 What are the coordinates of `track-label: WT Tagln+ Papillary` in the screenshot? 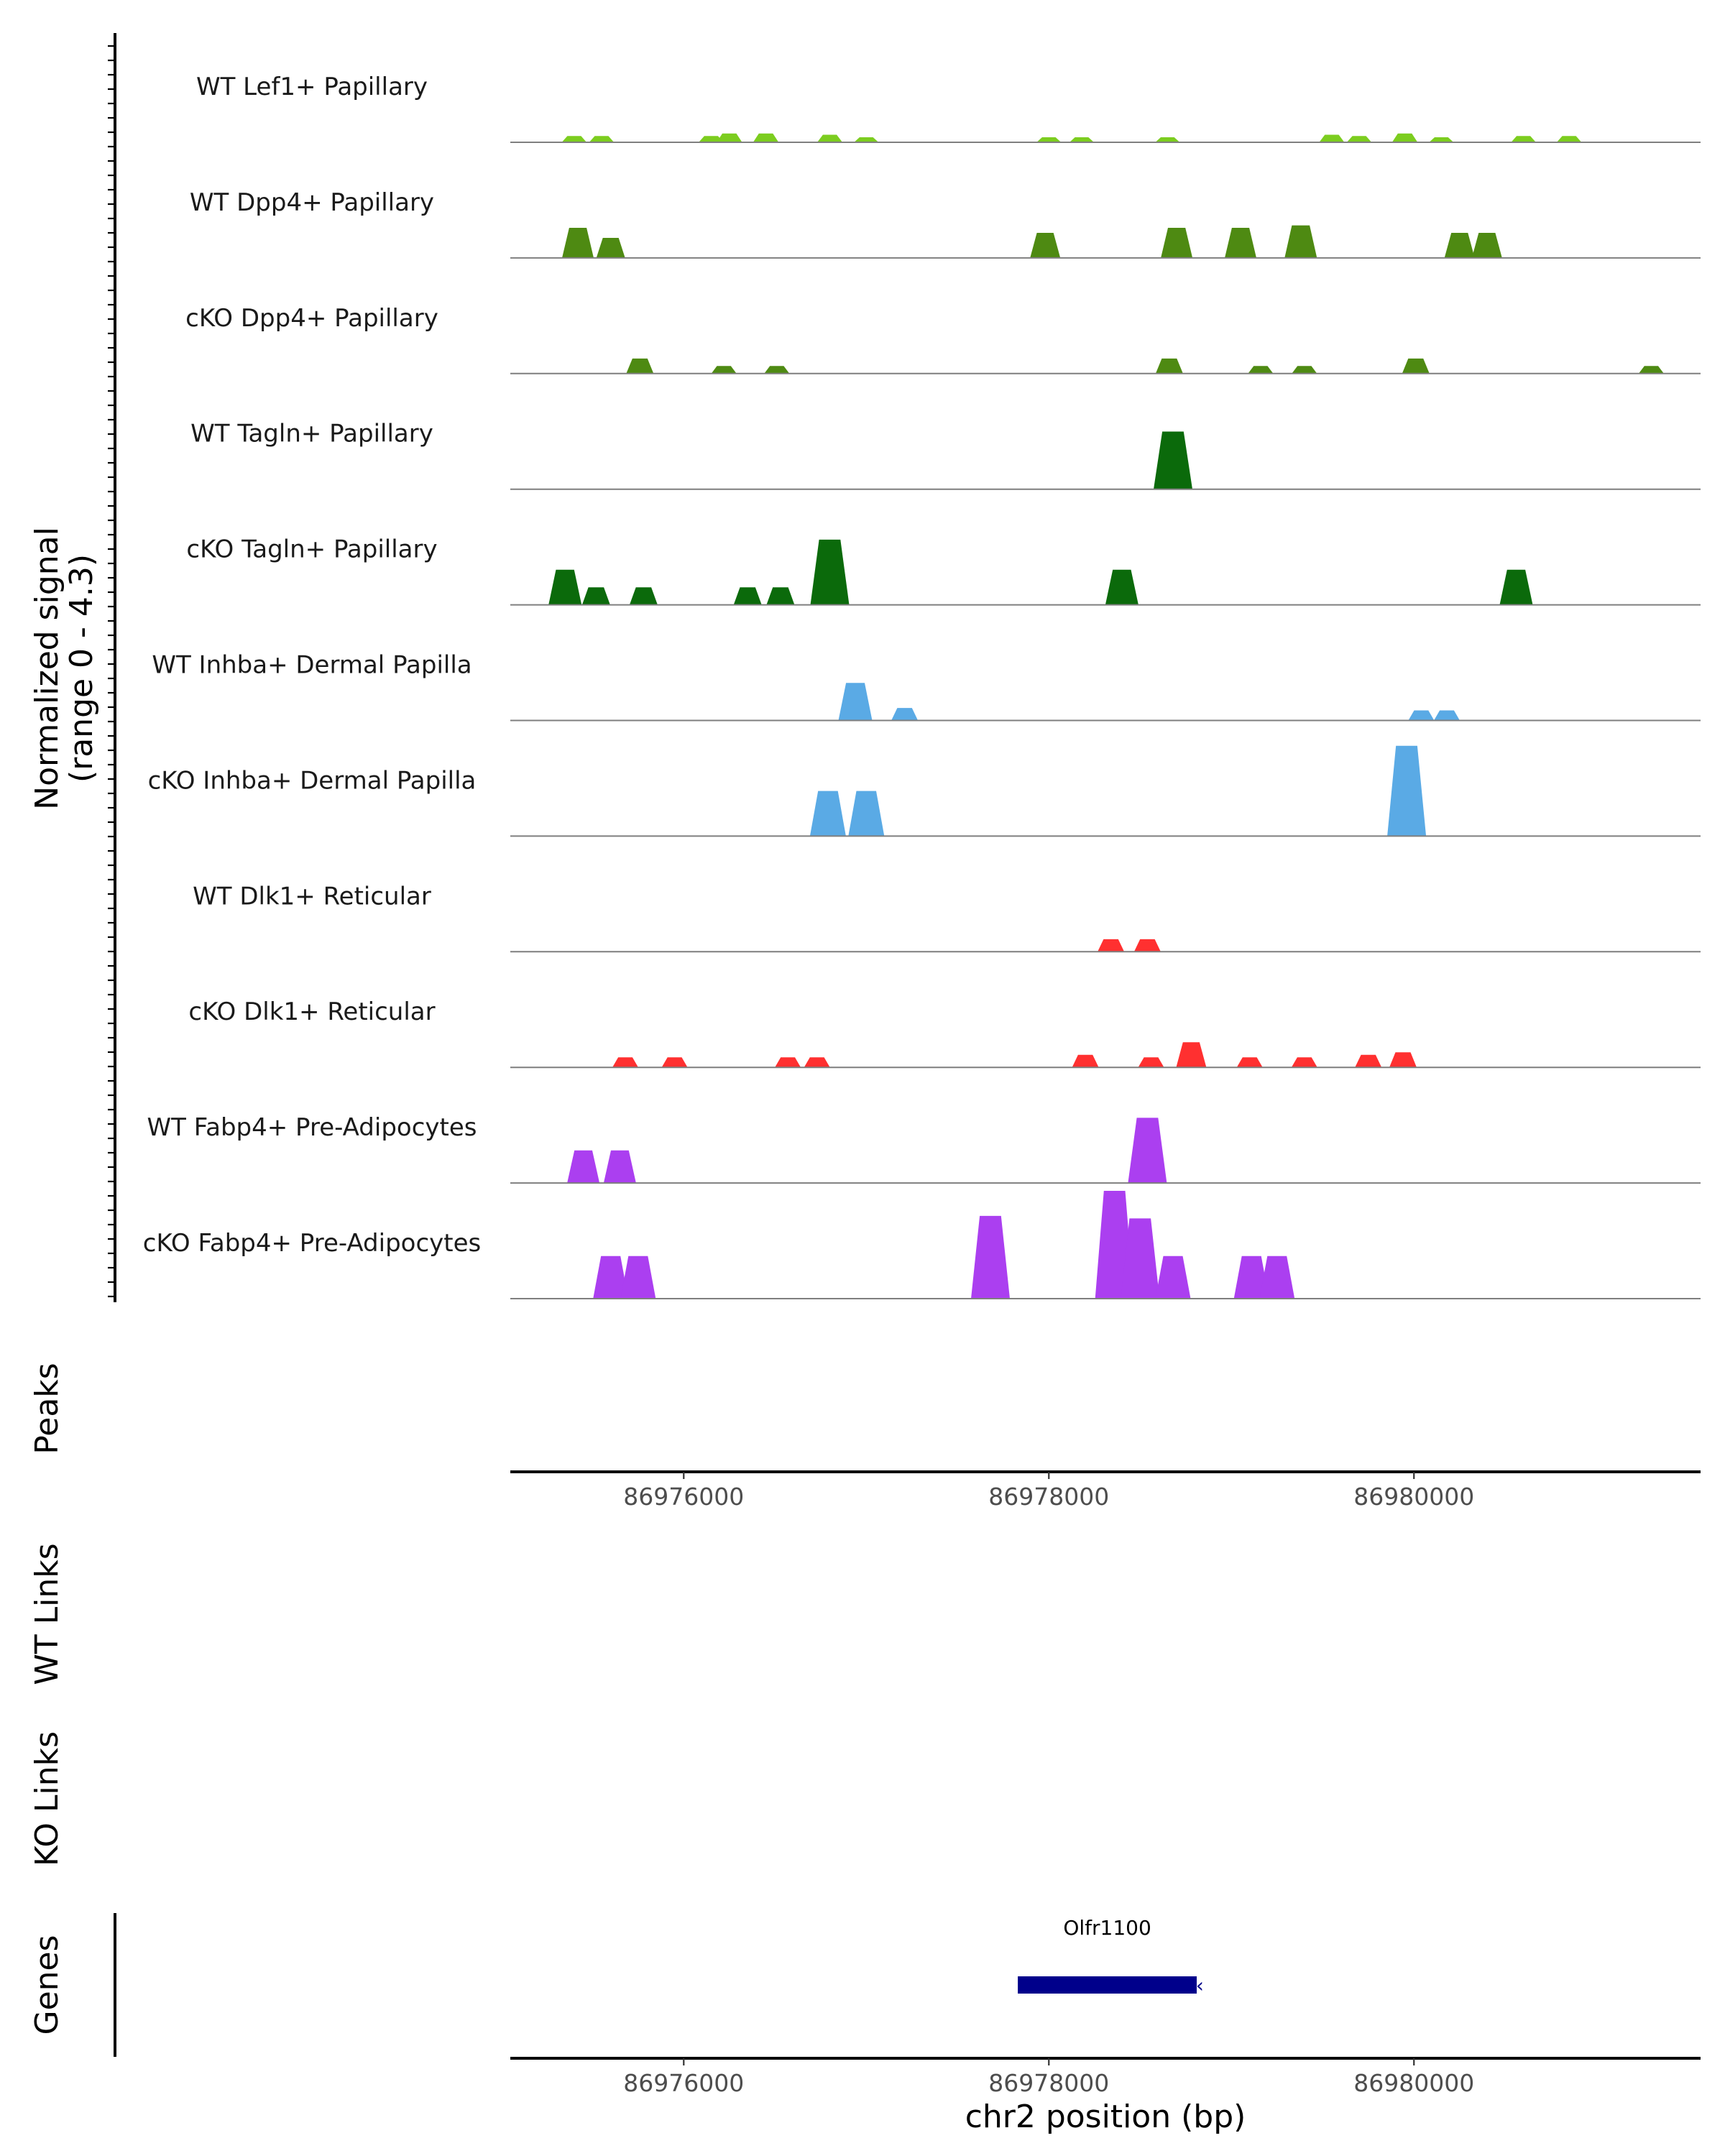 It's located at (311, 434).